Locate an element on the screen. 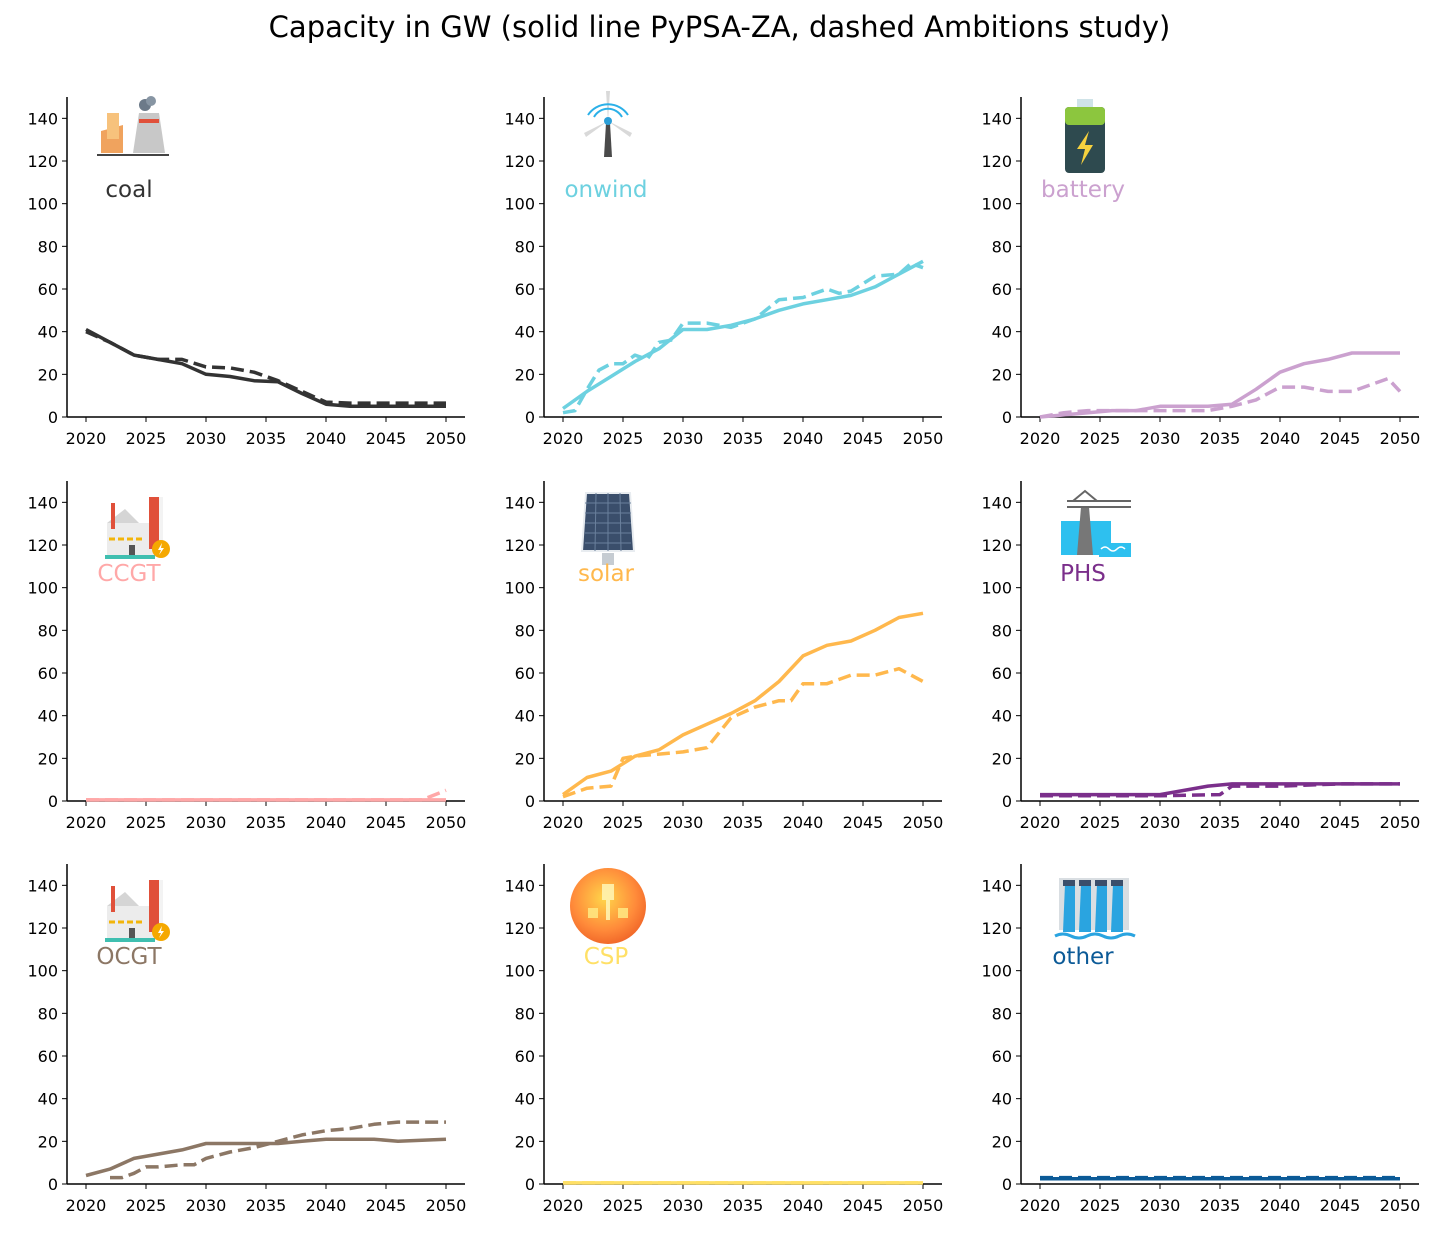 Image resolution: width=1439 pixels, height=1236 pixels. technology-label: other is located at coordinates (1083, 957).